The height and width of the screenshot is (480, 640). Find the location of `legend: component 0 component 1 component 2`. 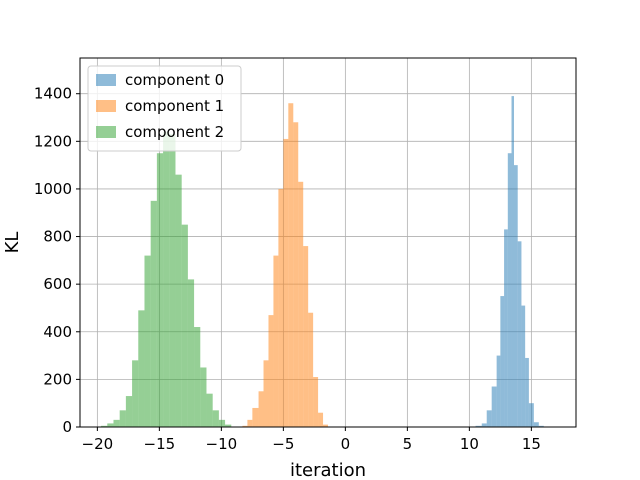

legend: component 0 component 1 component 2 is located at coordinates (164, 108).